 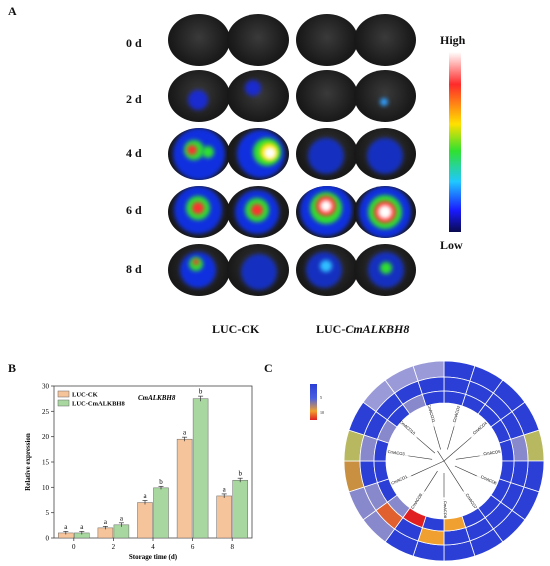 I want to click on heatmap-legend-tick-5: 5, so click(x=321, y=397).